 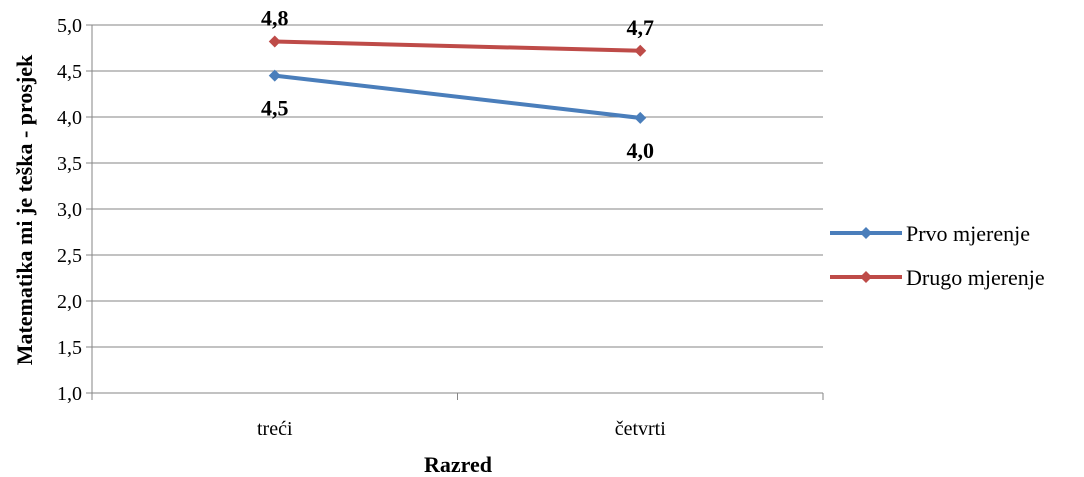 What do you see at coordinates (69, 210) in the screenshot?
I see `y-tick-label: 3,0` at bounding box center [69, 210].